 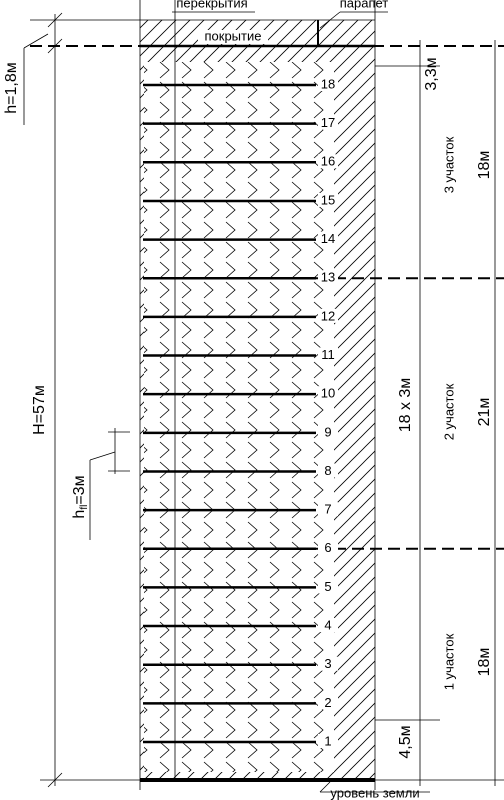 I want to click on floor-number: 1, so click(x=327, y=740).